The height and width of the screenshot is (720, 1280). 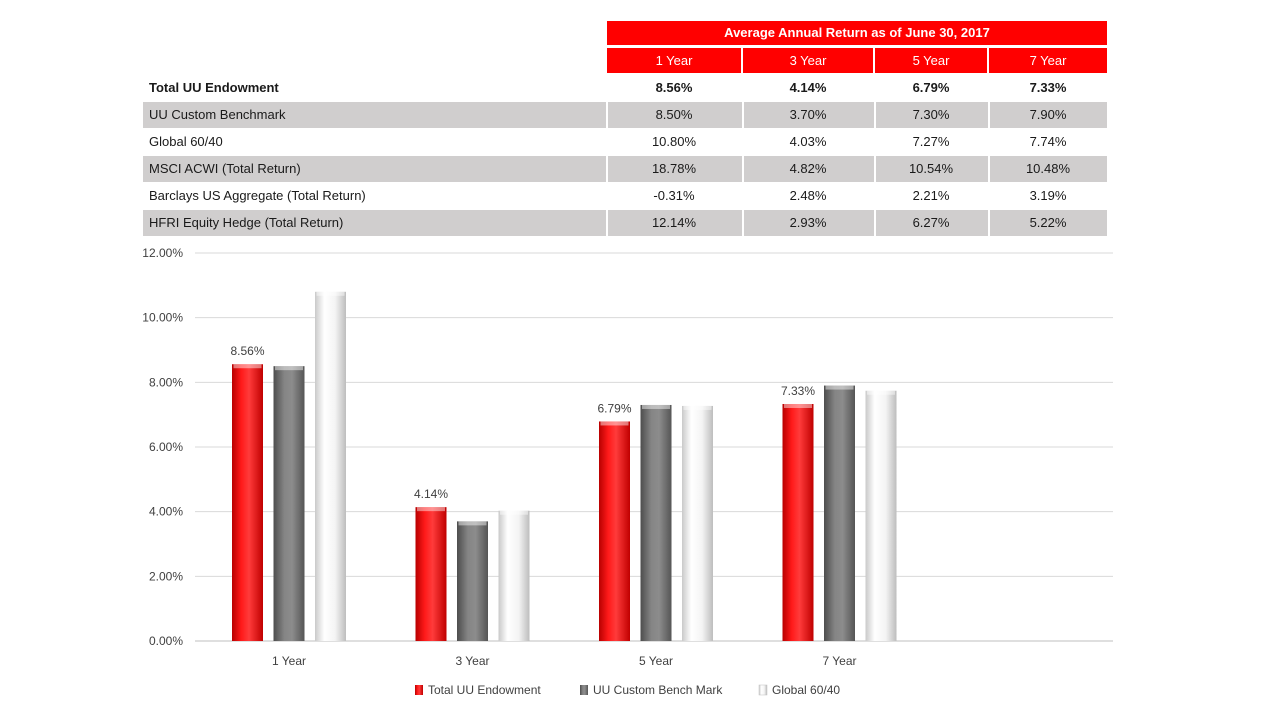 I want to click on y-tick-label: 0.00%, so click(x=166, y=641).